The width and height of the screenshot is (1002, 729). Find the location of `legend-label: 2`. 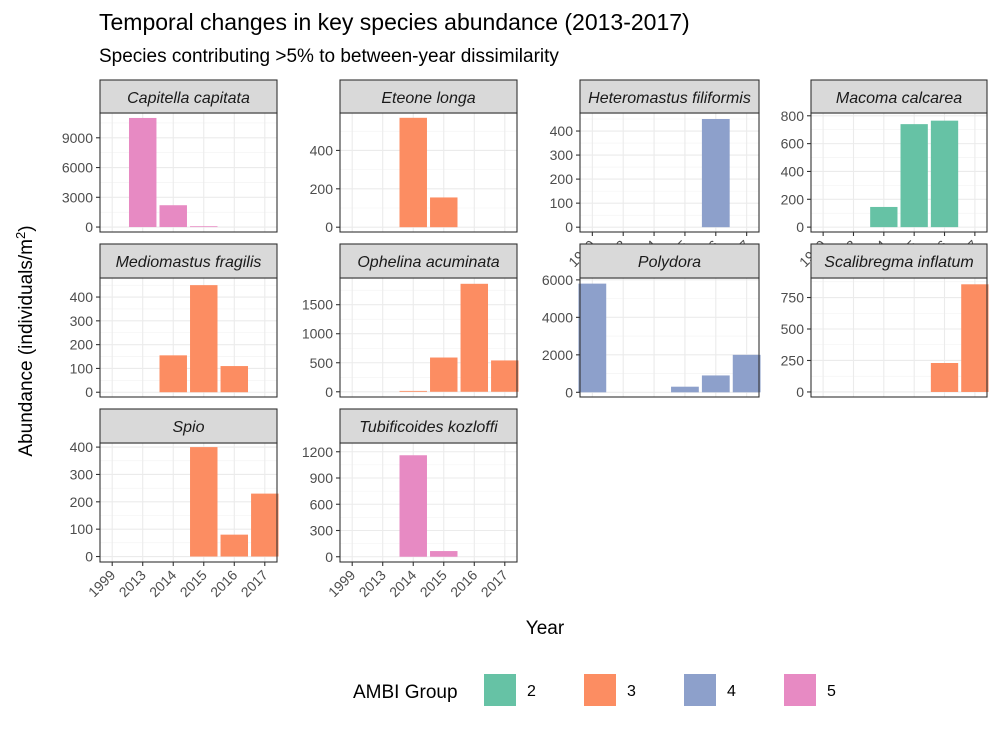

legend-label: 2 is located at coordinates (531, 691).